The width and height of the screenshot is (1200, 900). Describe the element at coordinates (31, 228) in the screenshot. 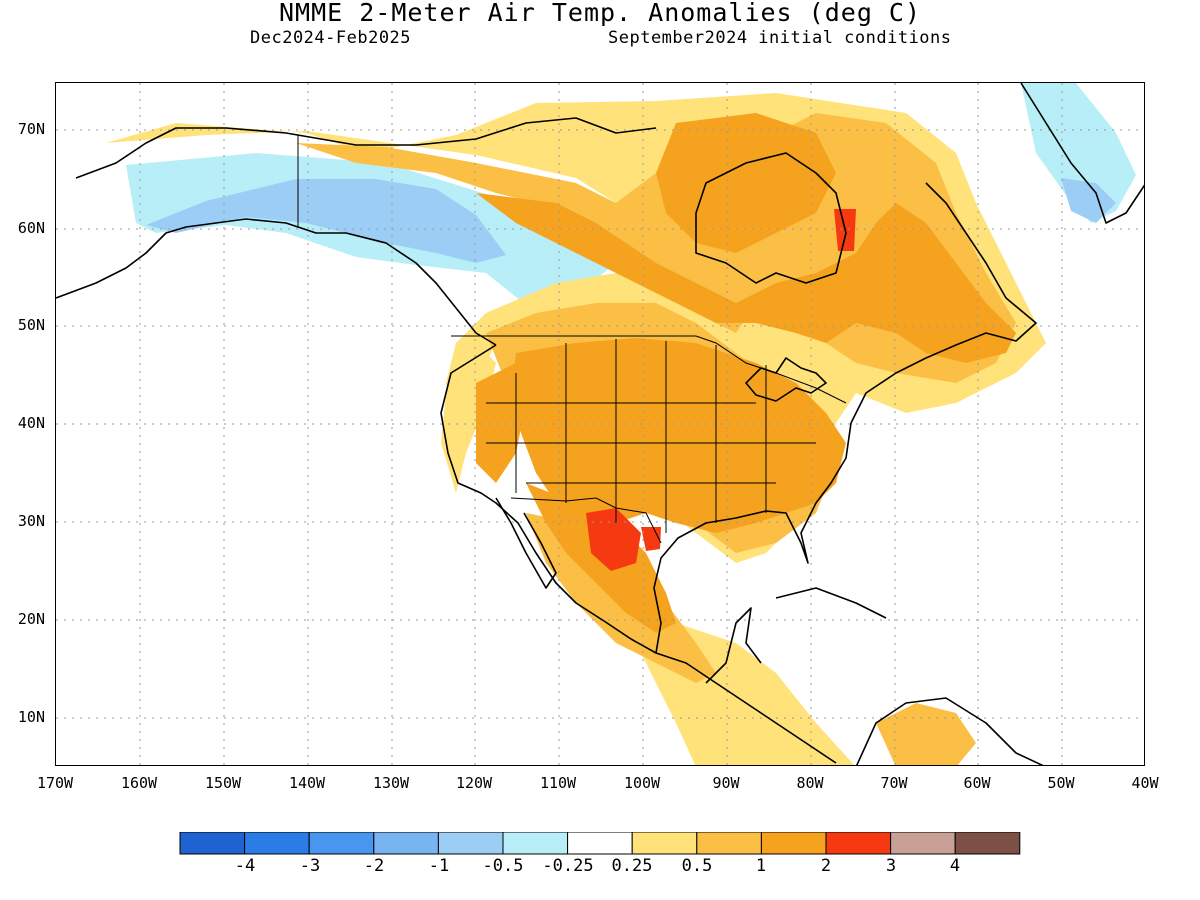

I see `lat-tick-60n: 60N` at that location.